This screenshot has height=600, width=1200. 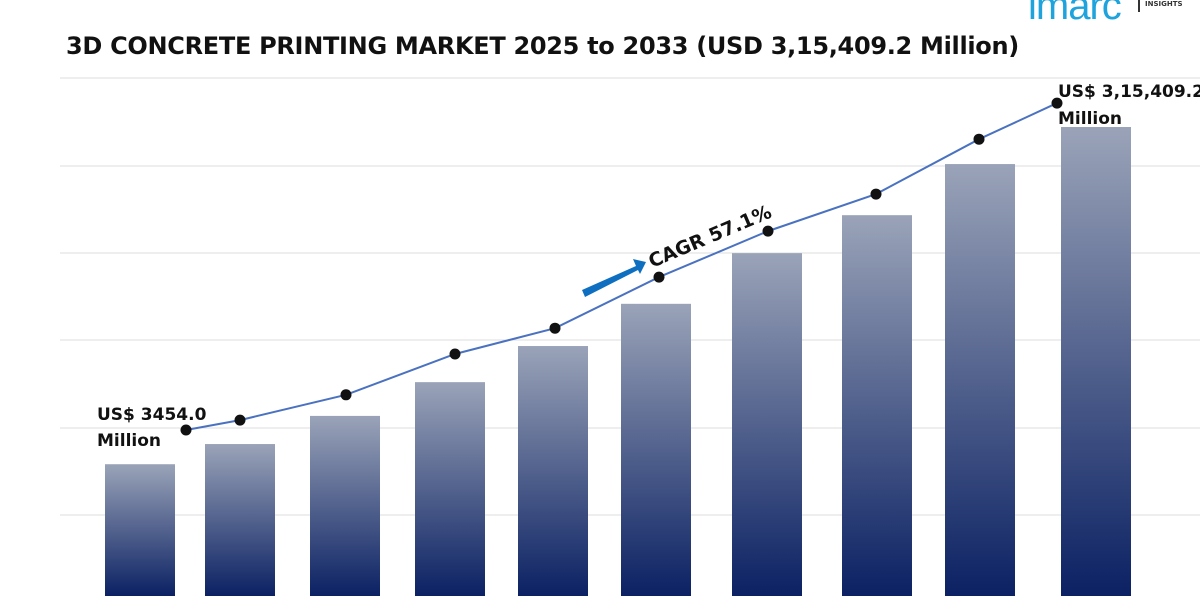 What do you see at coordinates (129, 441) in the screenshot?
I see `start-value-unit: Million` at bounding box center [129, 441].